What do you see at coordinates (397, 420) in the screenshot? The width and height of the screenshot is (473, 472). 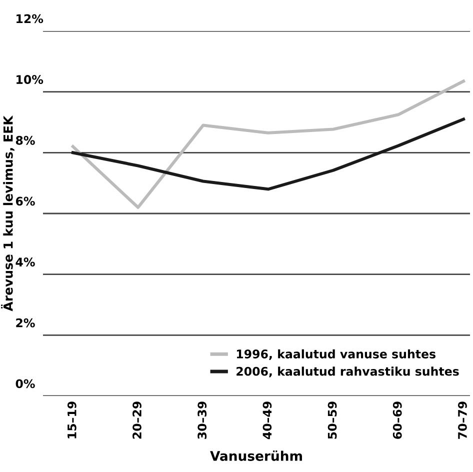 I see `x-tick-label: 60–69` at bounding box center [397, 420].